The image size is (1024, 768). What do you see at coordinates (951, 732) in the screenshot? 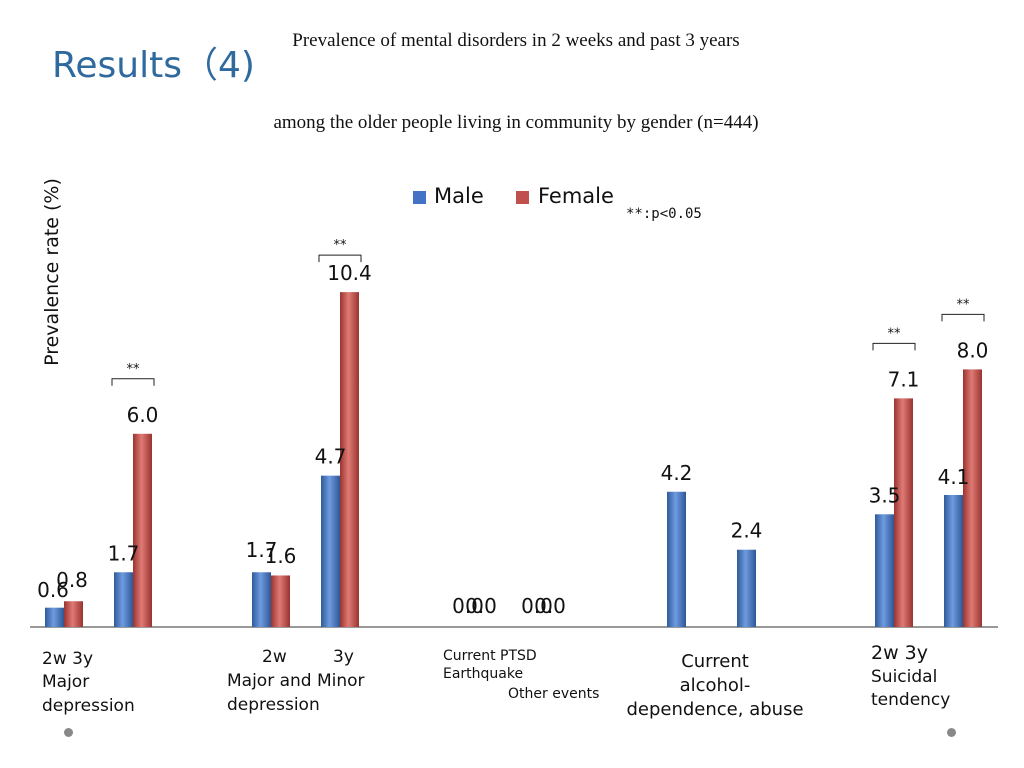
I see `slide-nav-dot-right` at bounding box center [951, 732].